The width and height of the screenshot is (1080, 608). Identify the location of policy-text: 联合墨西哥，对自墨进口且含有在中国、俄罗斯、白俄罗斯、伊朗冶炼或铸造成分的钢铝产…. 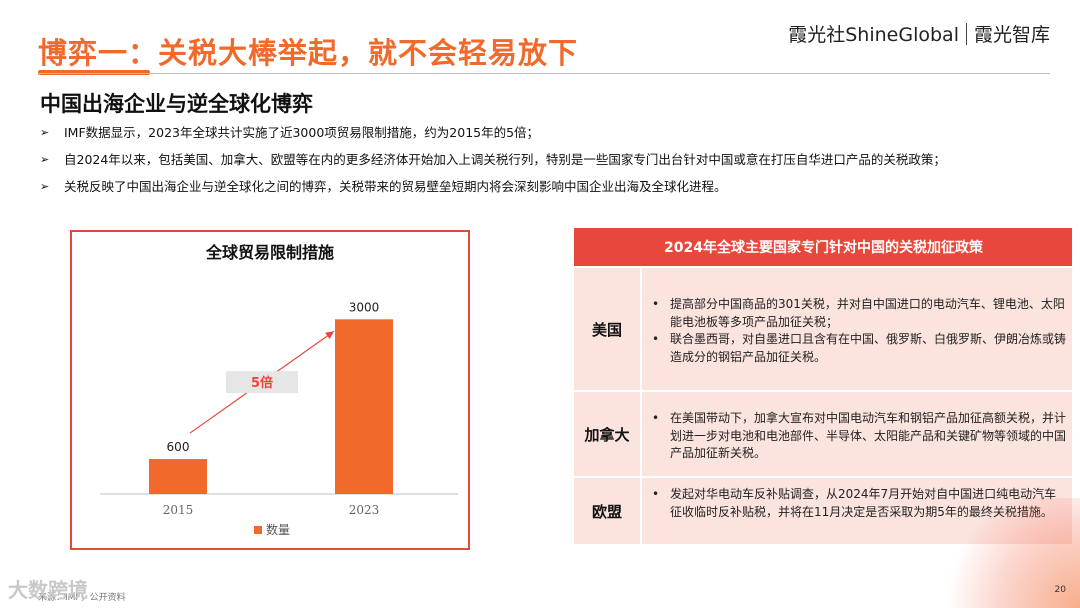
(868, 348).